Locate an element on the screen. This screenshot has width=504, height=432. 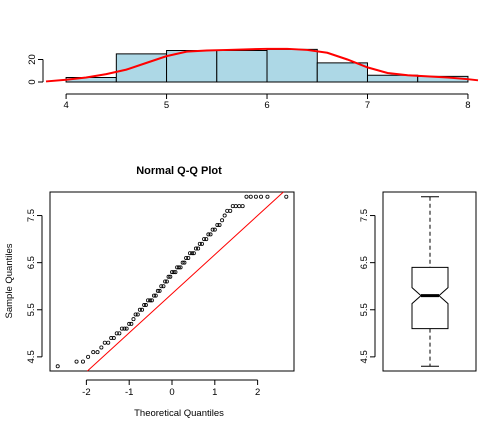
boxplot-elements is located at coordinates (430, 281).